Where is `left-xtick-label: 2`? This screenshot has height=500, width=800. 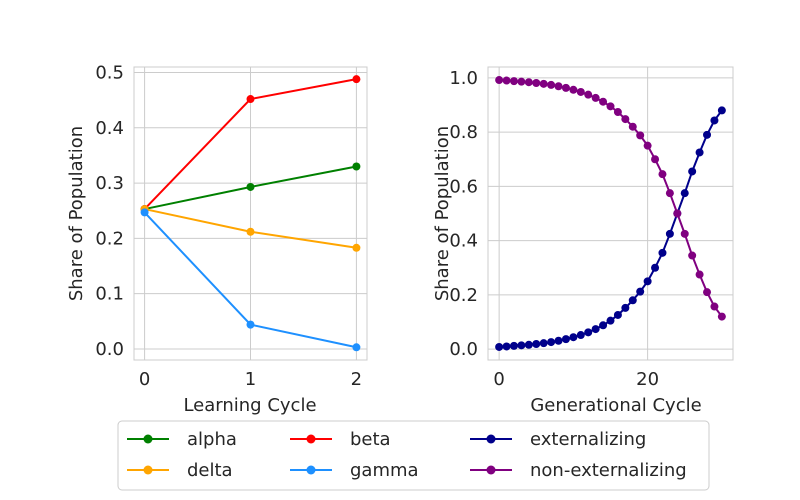
left-xtick-label: 2 is located at coordinates (356, 379).